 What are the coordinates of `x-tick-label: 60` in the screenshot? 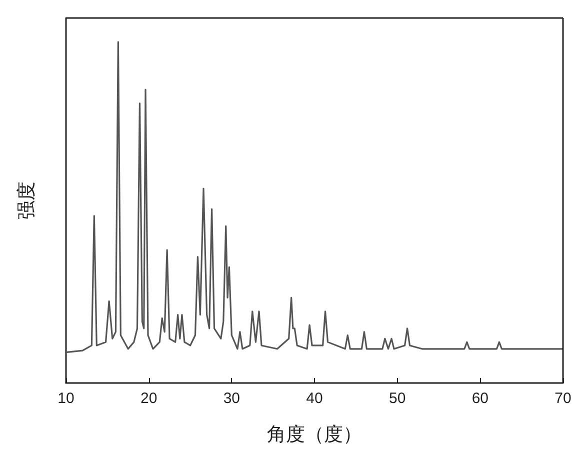 It's located at (480, 398).